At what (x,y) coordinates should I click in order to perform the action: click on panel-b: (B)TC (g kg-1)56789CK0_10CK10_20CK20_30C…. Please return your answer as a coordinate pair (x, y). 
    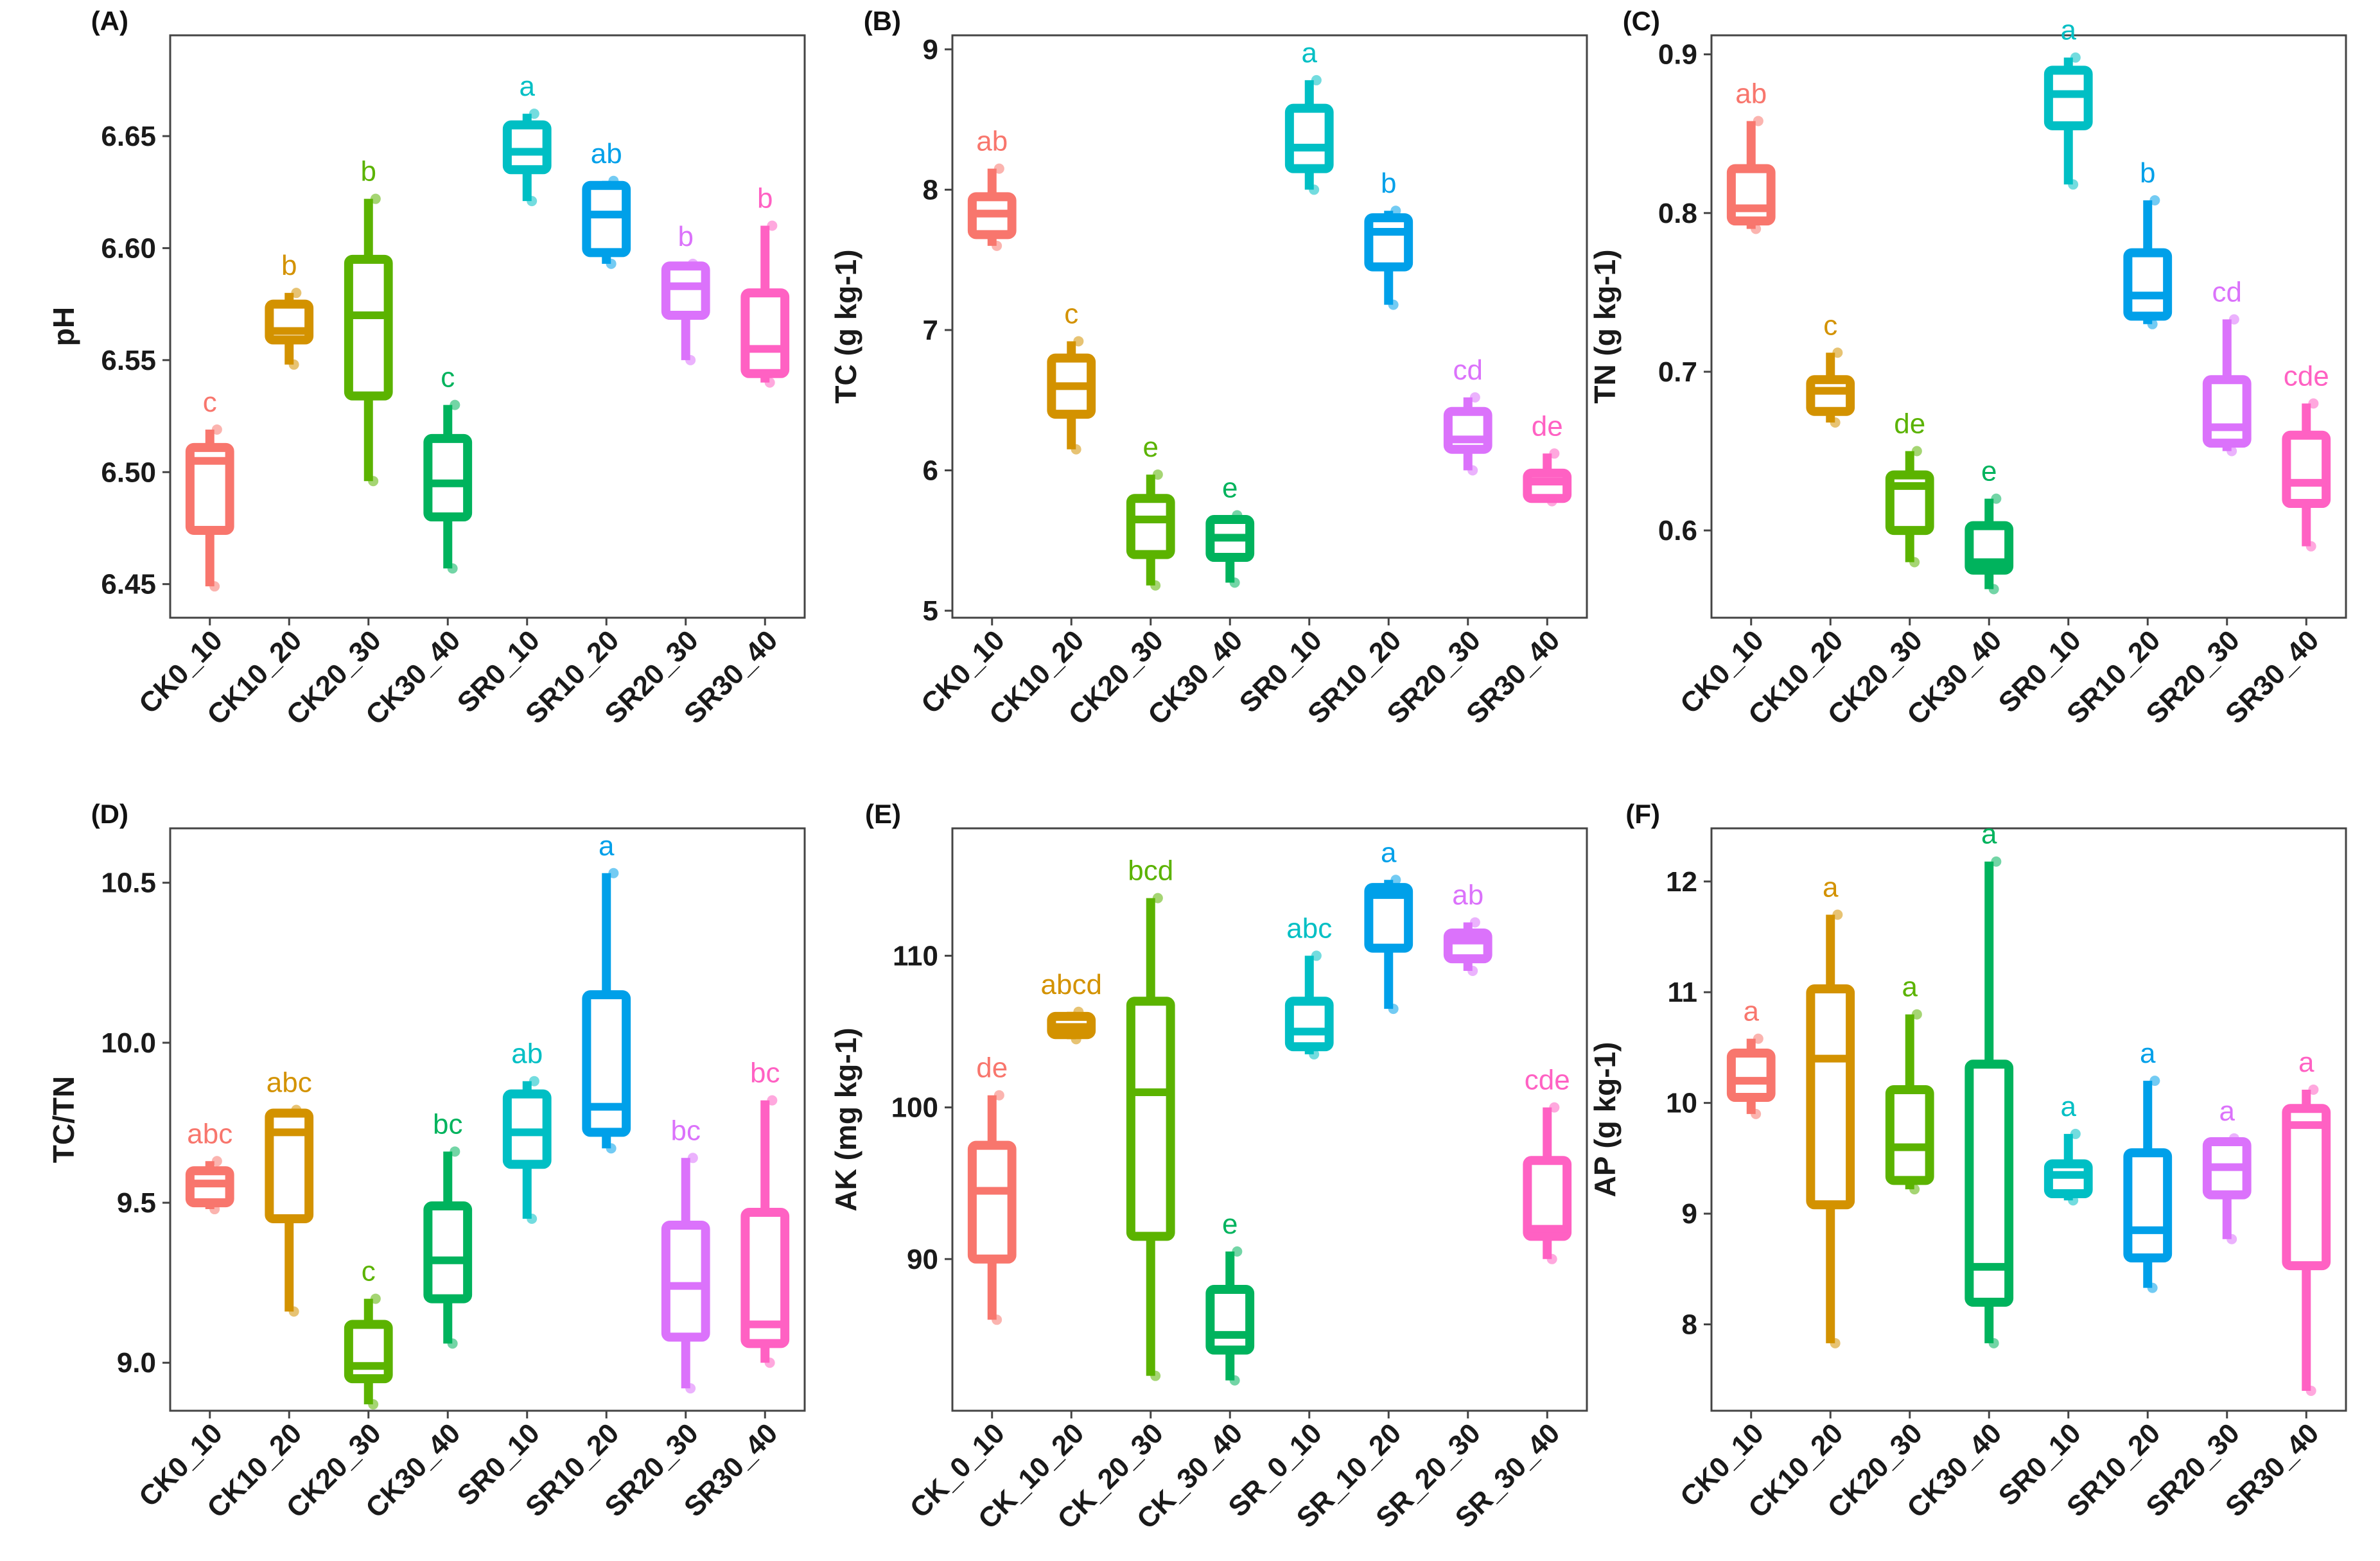
    Looking at the image, I should click on (1209, 368).